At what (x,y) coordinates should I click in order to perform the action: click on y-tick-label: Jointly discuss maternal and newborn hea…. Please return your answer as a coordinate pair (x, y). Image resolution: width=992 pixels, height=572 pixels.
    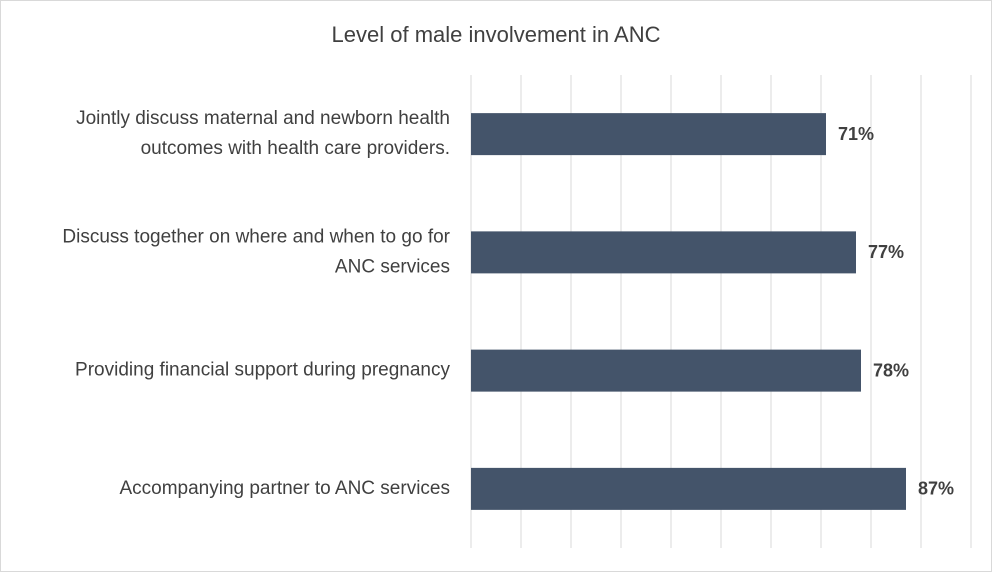
    Looking at the image, I should click on (263, 118).